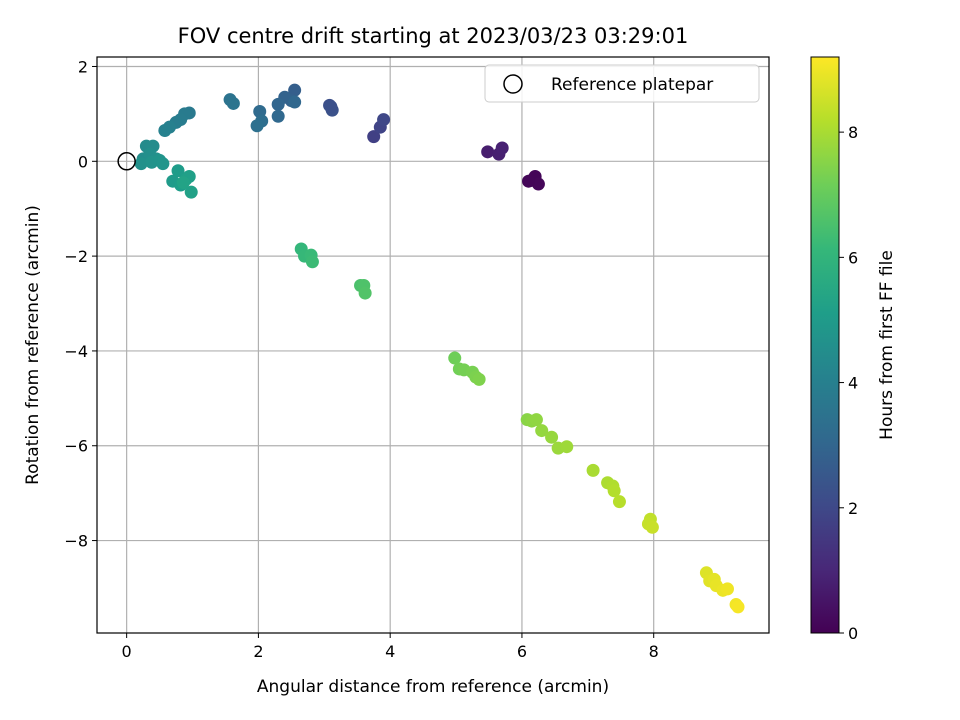 The height and width of the screenshot is (720, 960). Describe the element at coordinates (522, 651) in the screenshot. I see `x-tick-label: 6` at that location.